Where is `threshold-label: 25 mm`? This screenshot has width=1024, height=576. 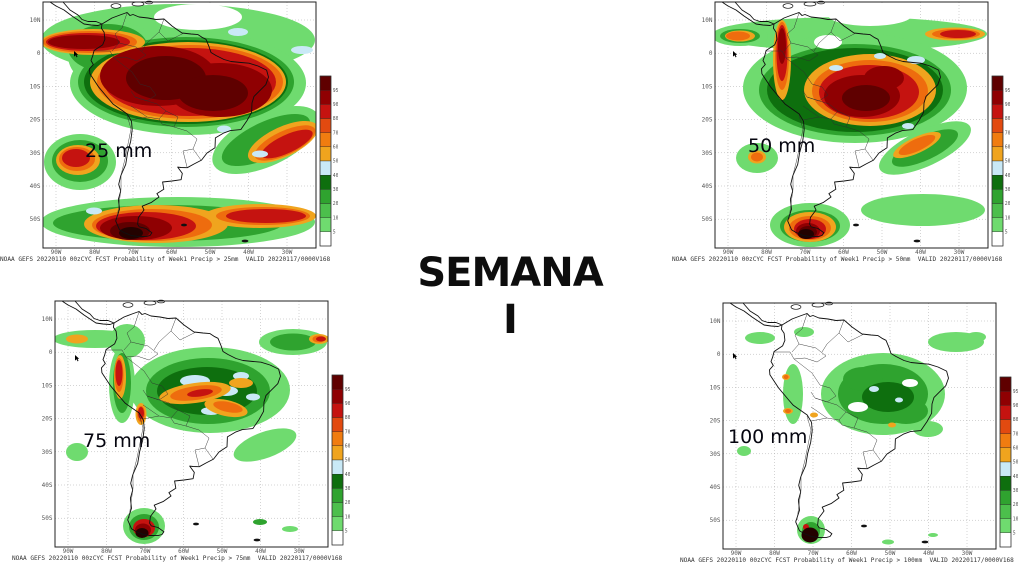
threshold-label: 25 mm is located at coordinates (118, 151).